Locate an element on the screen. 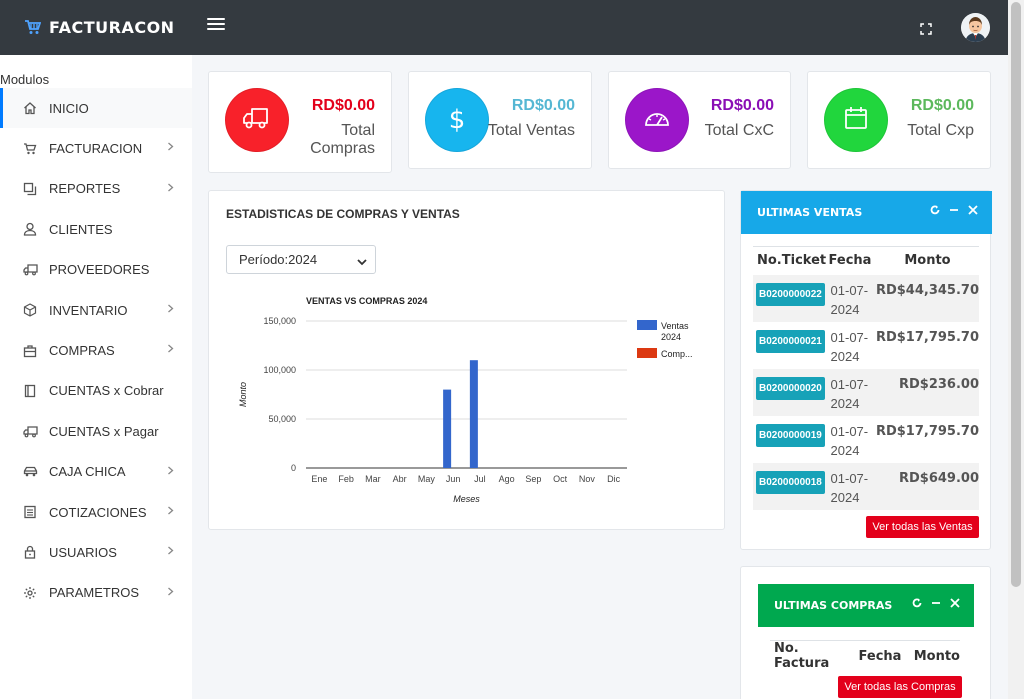  dollar-icon: $ is located at coordinates (457, 120).